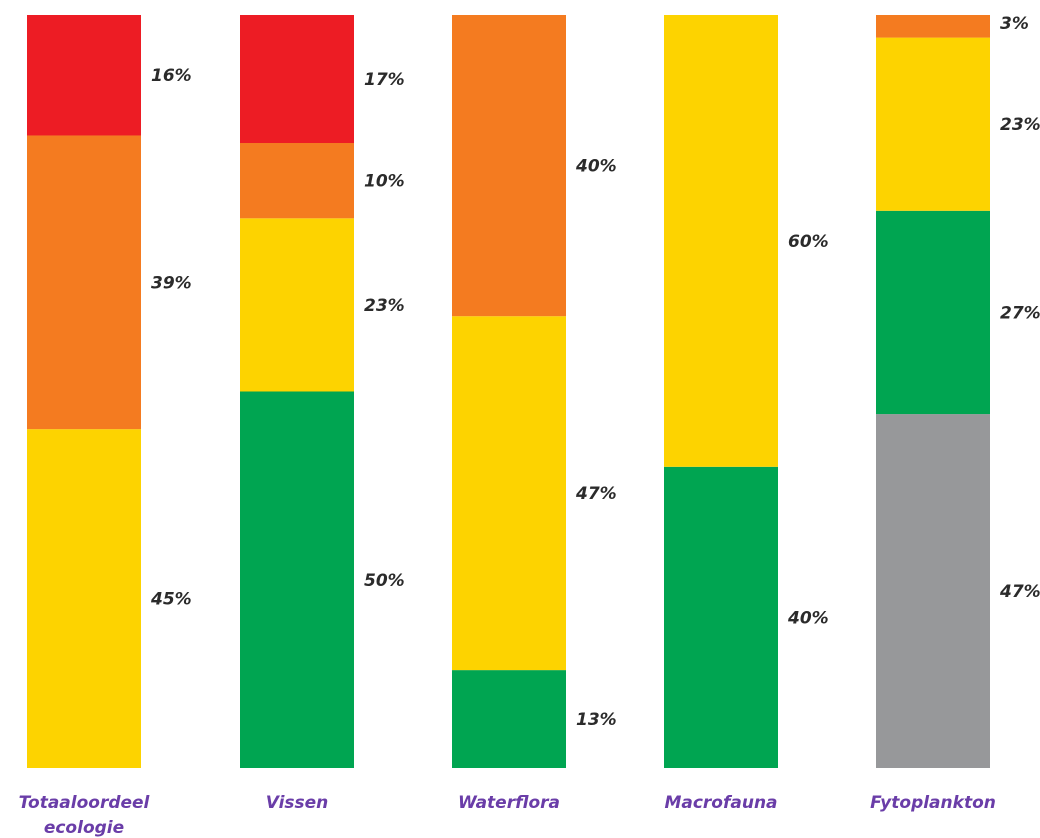 This screenshot has width=1040, height=838. I want to click on value-label-fytoplankton-3: 3%, so click(1014, 24).